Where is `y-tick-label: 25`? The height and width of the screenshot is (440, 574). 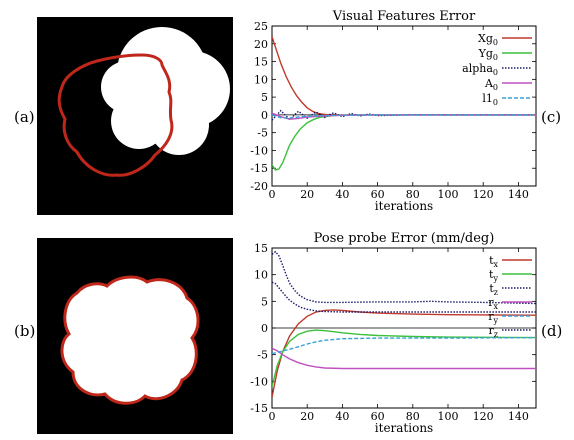 y-tick-label: 25 is located at coordinates (261, 26).